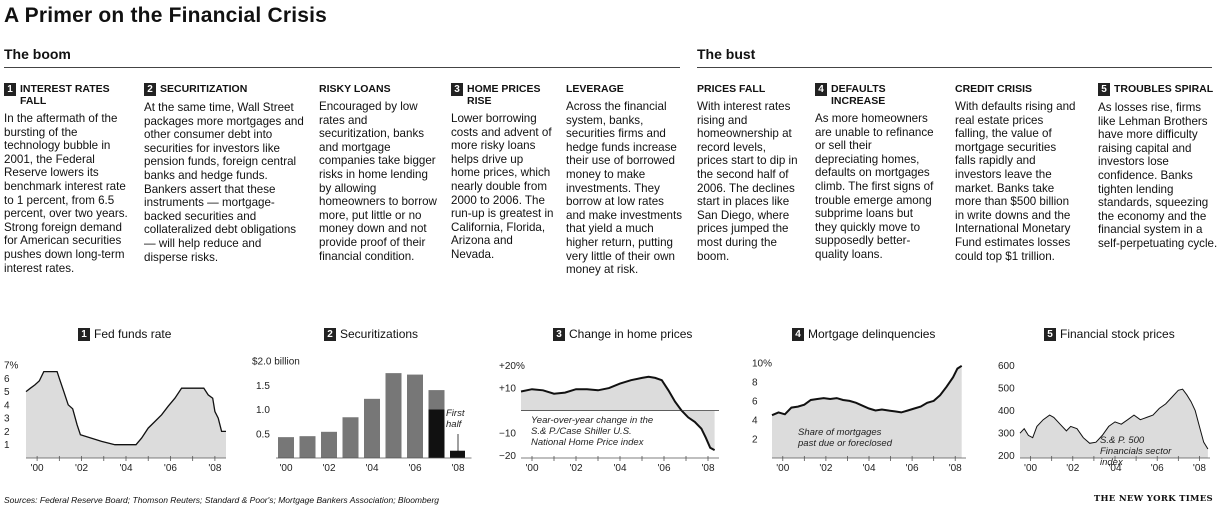 The image size is (1219, 513). Describe the element at coordinates (204, 89) in the screenshot. I see `column-heading-text: SECURITIZATION` at that location.